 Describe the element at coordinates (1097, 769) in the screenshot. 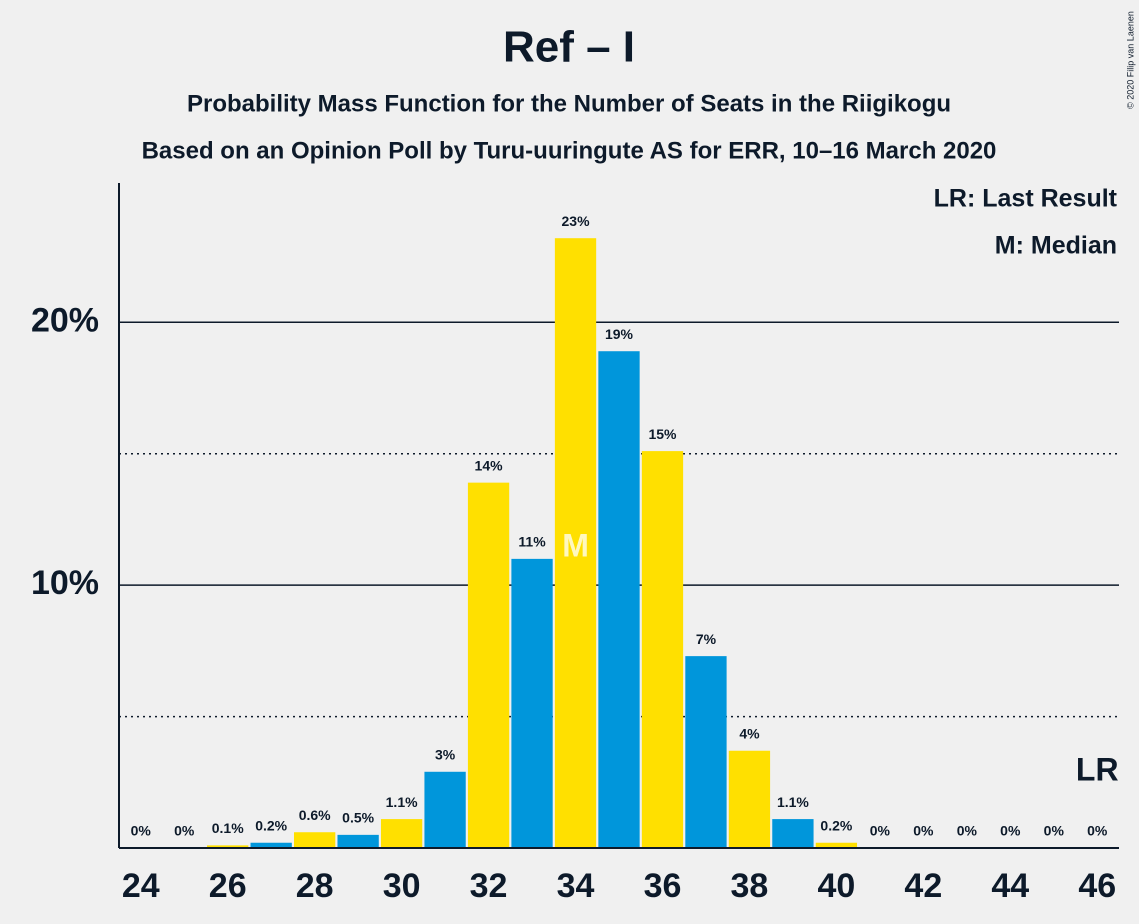

I see `last-result-marker: LR` at that location.